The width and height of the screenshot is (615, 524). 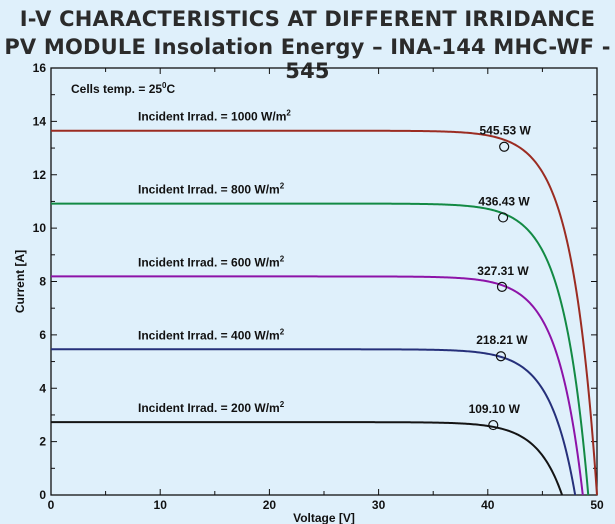 What do you see at coordinates (495, 409) in the screenshot?
I see `mpp-power-label: 109.10 W` at bounding box center [495, 409].